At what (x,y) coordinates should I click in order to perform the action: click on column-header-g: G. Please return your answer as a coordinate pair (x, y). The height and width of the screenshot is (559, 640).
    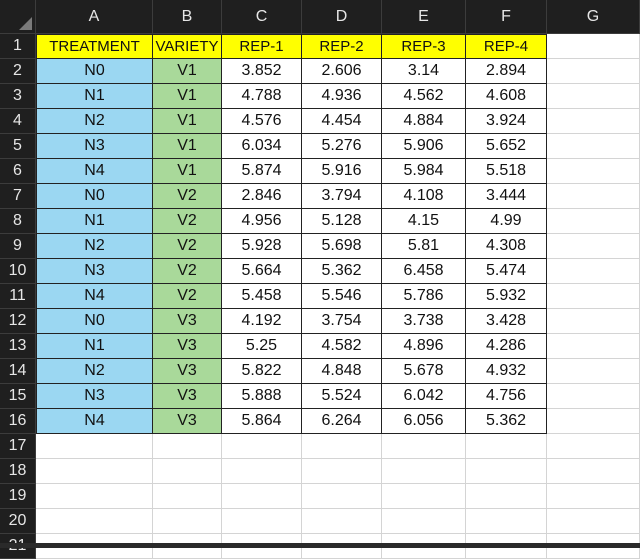
    Looking at the image, I should click on (593, 17).